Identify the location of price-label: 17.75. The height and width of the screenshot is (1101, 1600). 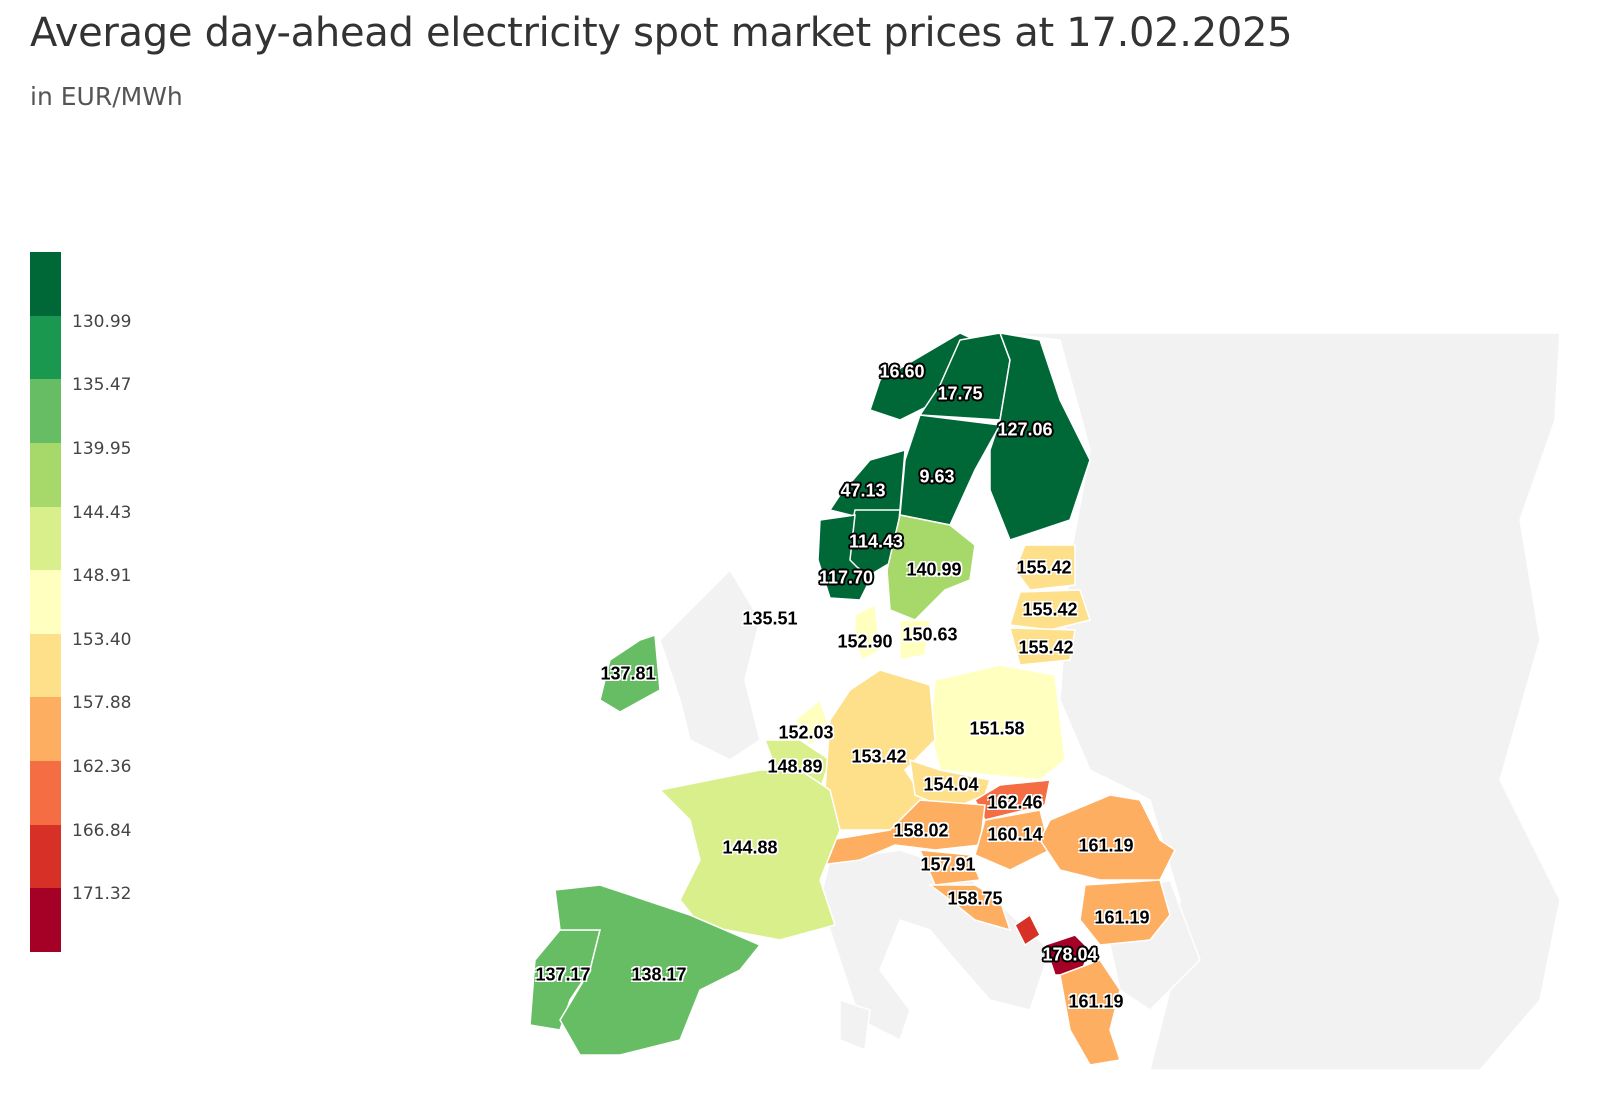
(960, 393).